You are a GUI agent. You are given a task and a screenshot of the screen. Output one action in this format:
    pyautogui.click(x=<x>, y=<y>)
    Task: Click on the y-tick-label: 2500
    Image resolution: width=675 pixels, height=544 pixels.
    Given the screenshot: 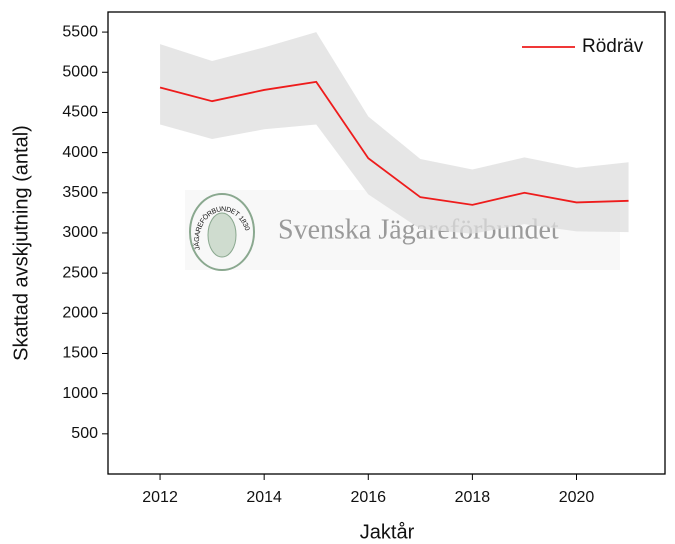 What is the action you would take?
    pyautogui.click(x=80, y=272)
    